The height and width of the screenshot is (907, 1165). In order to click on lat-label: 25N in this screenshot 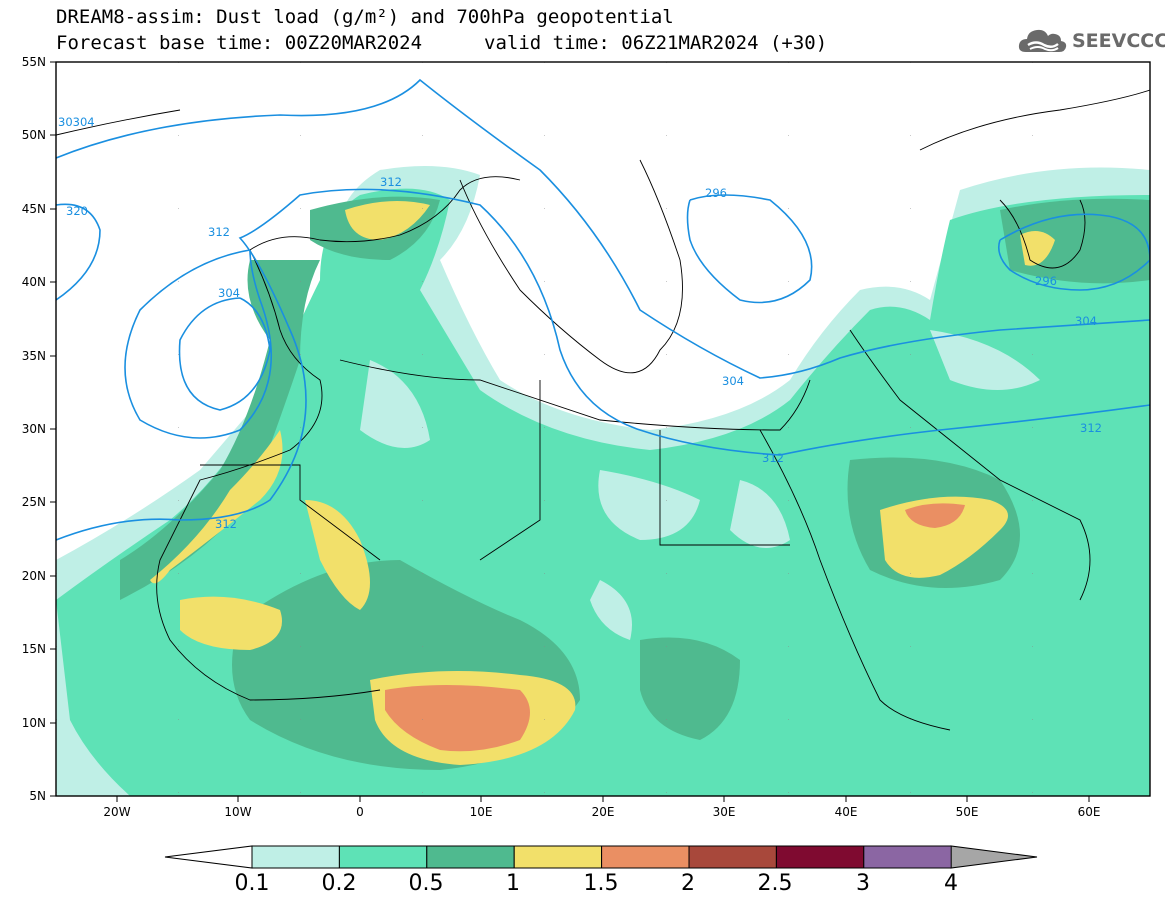, I will do `click(34, 502)`.